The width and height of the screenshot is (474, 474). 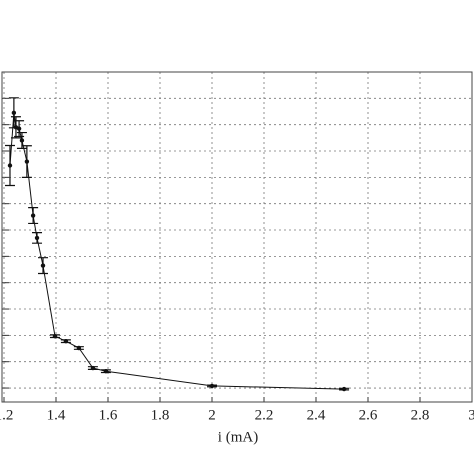 I want to click on x-tick-label: 2.2, so click(x=264, y=415).